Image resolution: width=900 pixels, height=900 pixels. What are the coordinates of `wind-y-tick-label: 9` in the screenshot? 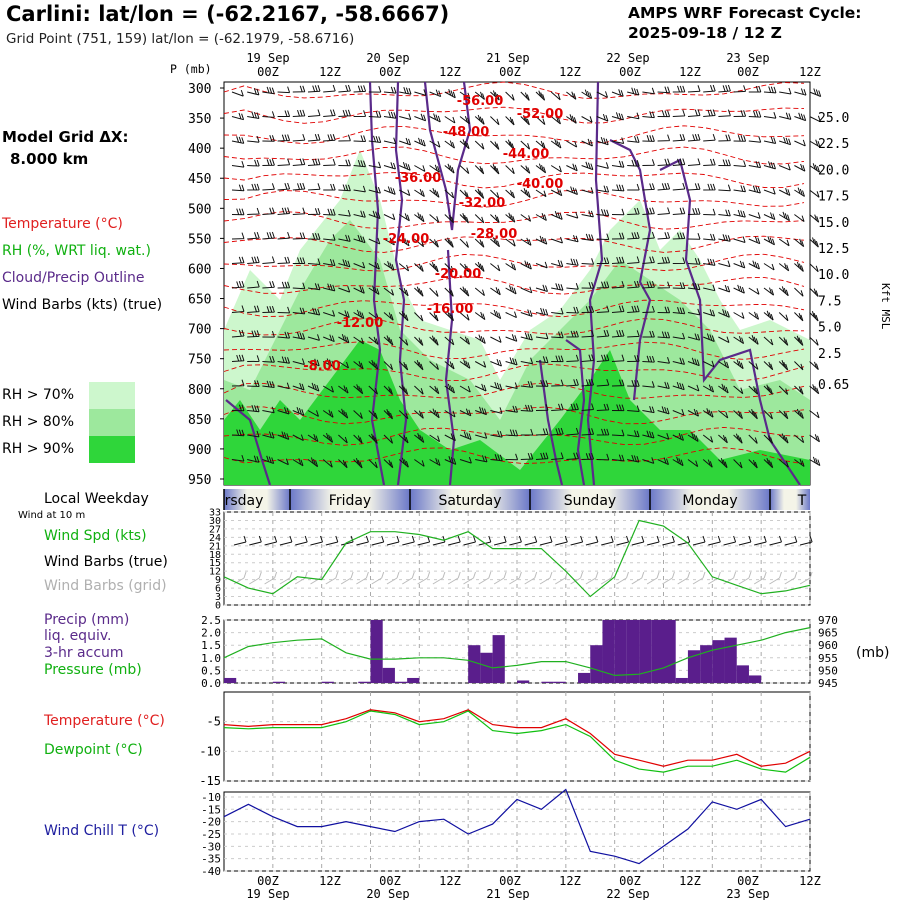 It's located at (218, 580).